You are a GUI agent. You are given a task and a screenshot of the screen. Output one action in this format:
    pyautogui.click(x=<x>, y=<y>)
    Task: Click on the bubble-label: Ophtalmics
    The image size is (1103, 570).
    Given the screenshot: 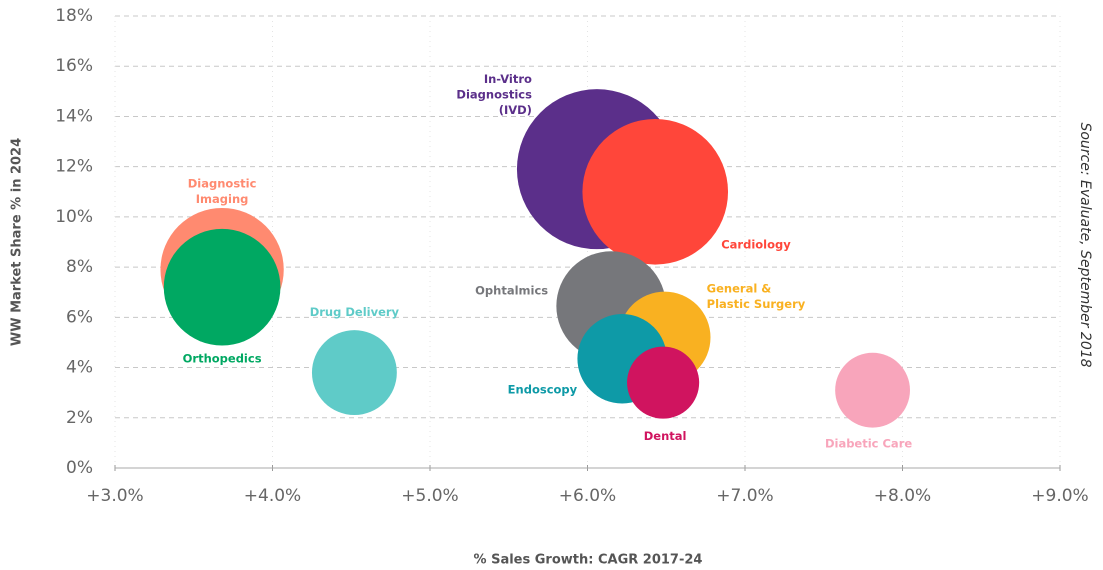 What is the action you would take?
    pyautogui.click(x=511, y=291)
    